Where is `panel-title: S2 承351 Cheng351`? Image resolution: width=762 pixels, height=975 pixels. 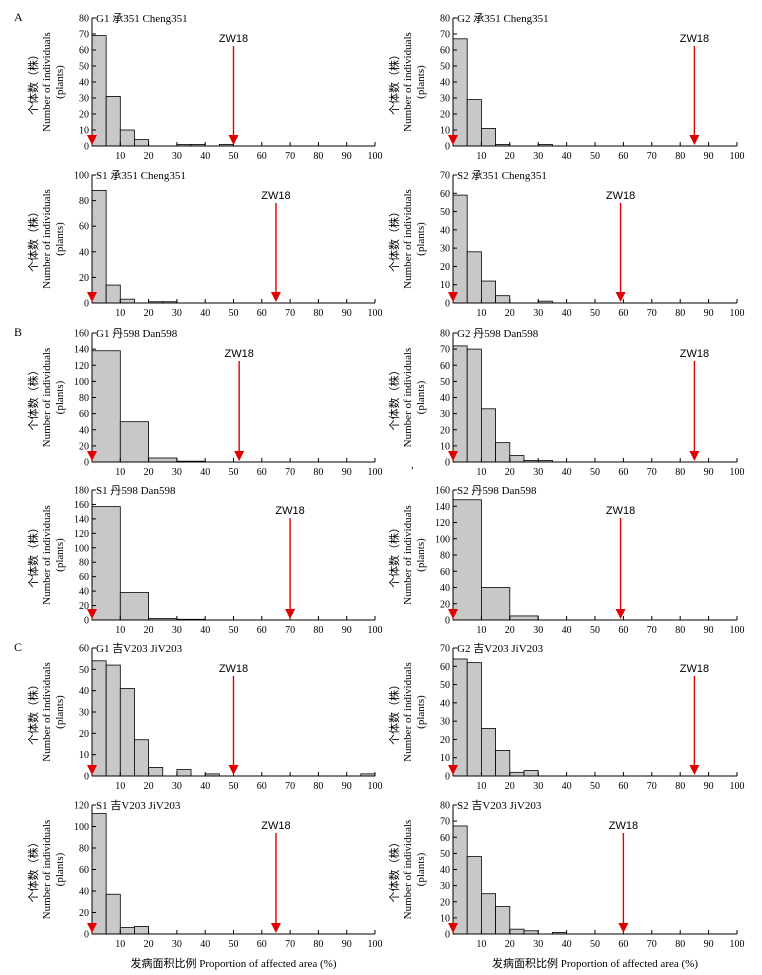 panel-title: S2 承351 Cheng351 is located at coordinates (502, 175).